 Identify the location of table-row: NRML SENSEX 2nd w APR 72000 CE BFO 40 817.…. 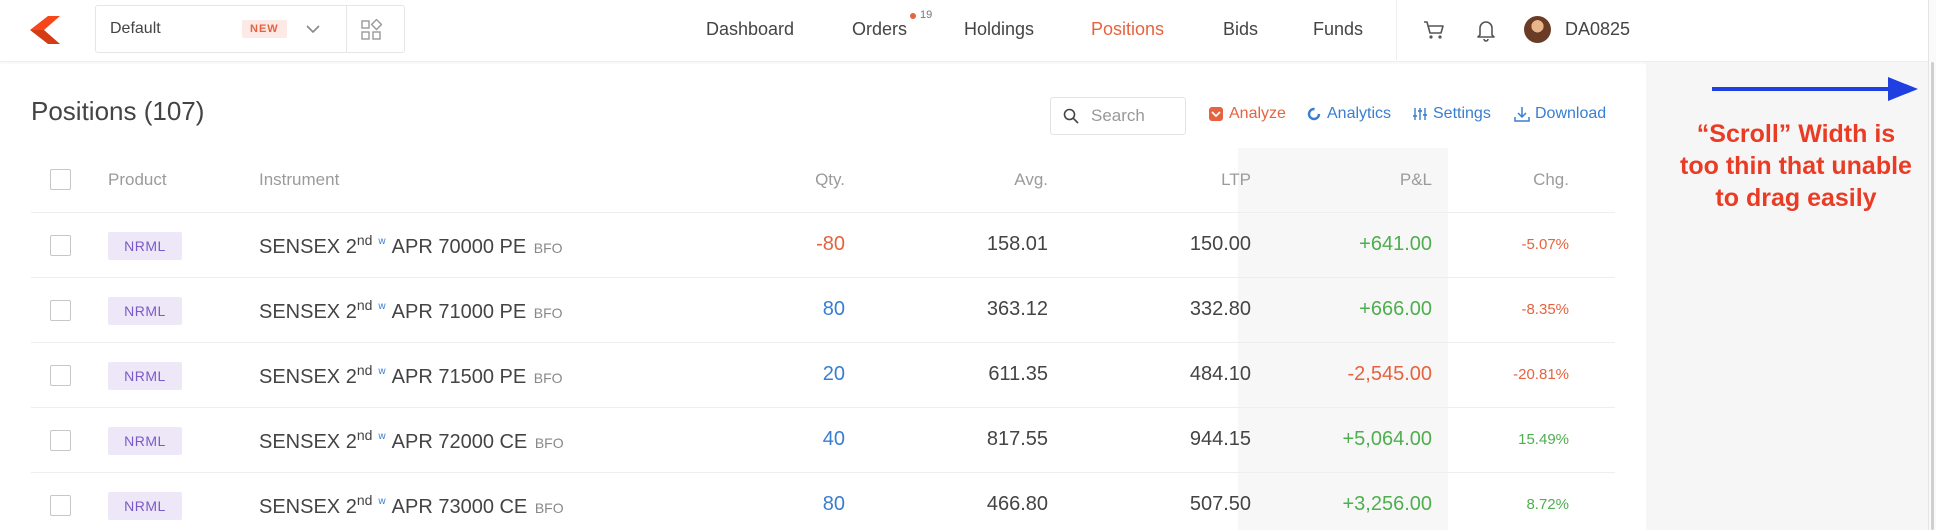
(823, 440).